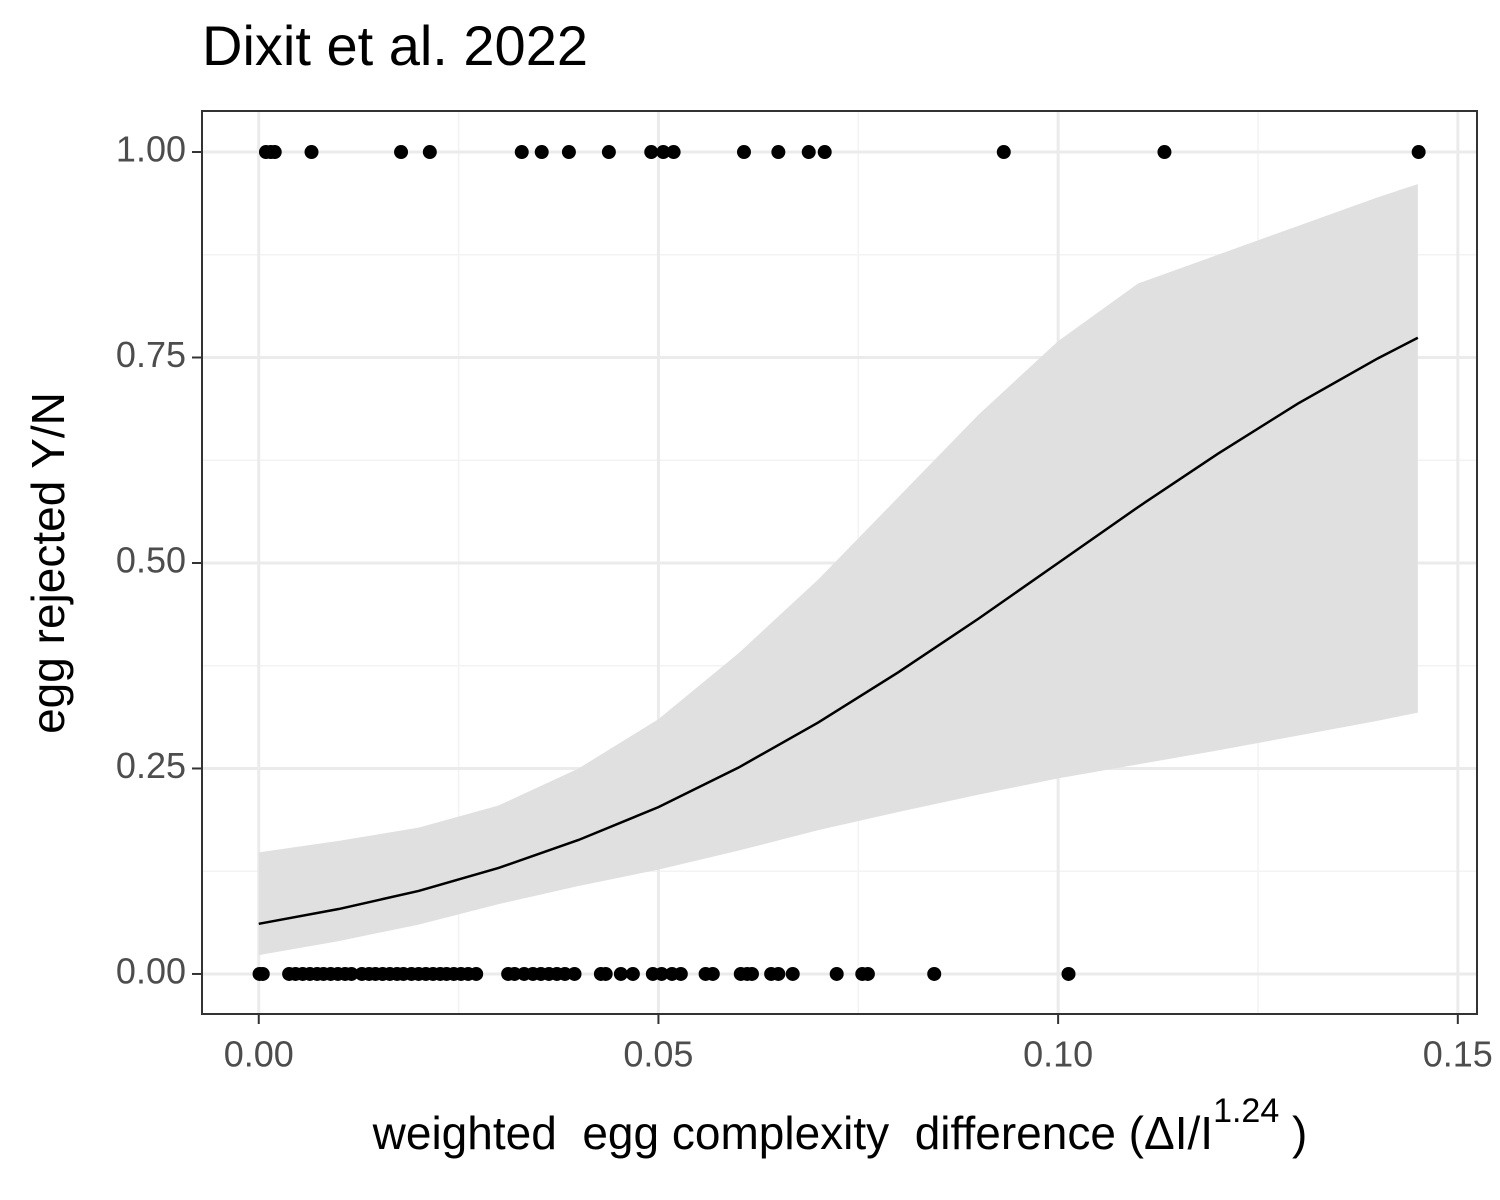 The height and width of the screenshot is (1200, 1500). Describe the element at coordinates (151, 560) in the screenshot. I see `y-tick-label: 0.50` at that location.